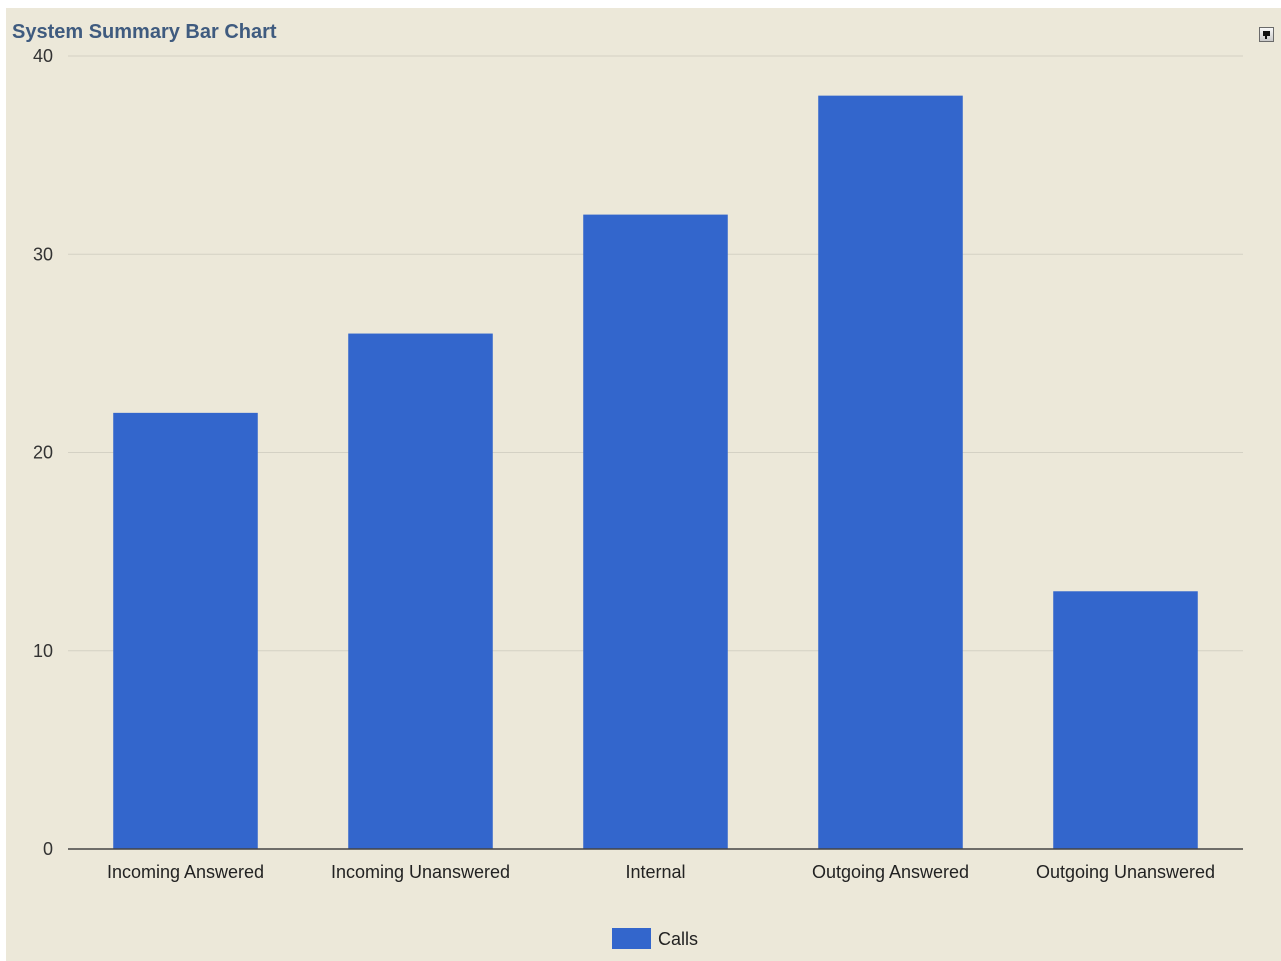  Describe the element at coordinates (655, 938) in the screenshot. I see `legend: Calls` at that location.